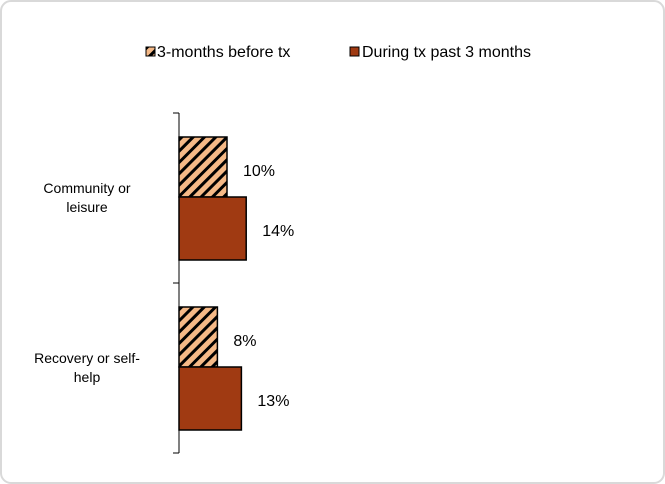  Describe the element at coordinates (210, 398) in the screenshot. I see `bar-recovery-during` at that location.